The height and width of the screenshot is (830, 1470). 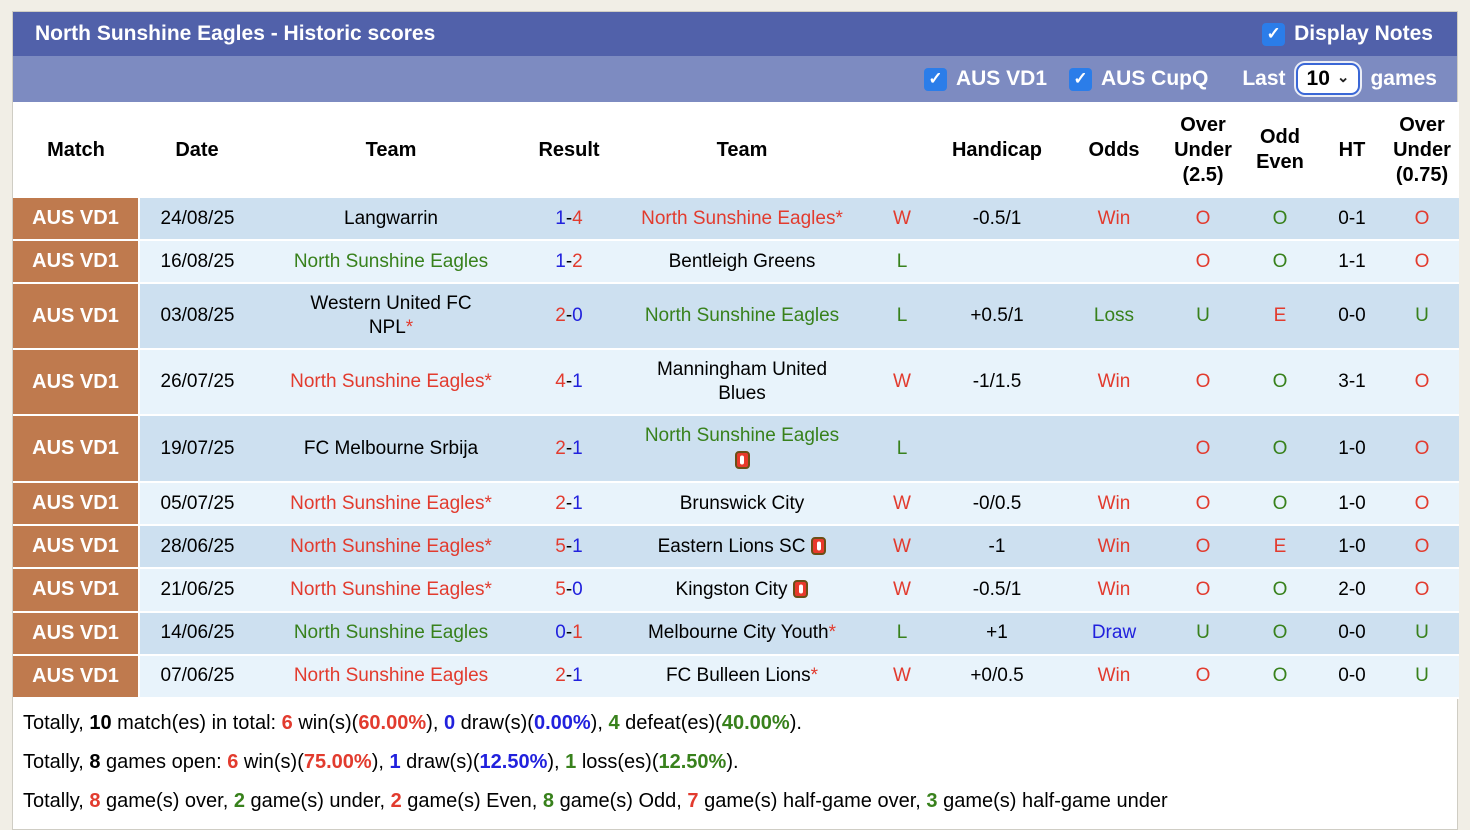 I want to click on date-cell: 14/06/25, so click(x=197, y=633).